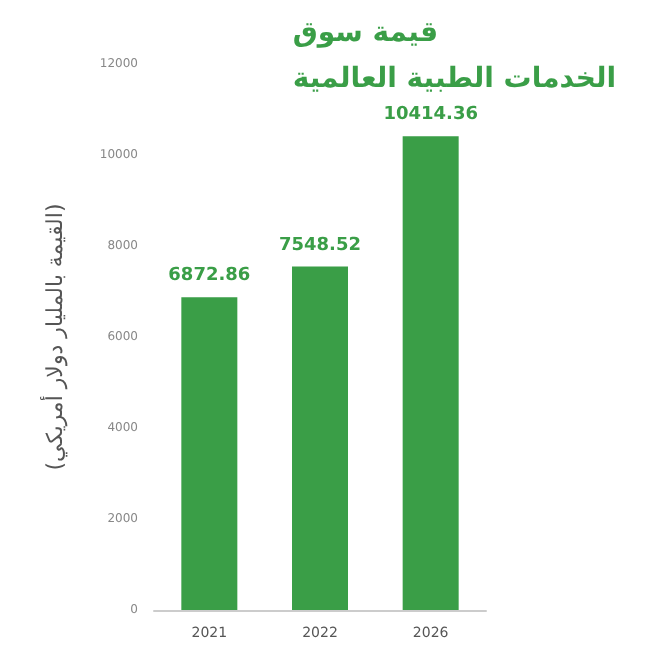 This screenshot has width=650, height=650. I want to click on chart-title: قيمة سوق الخدمات الطبية العالمية, so click(454, 56).